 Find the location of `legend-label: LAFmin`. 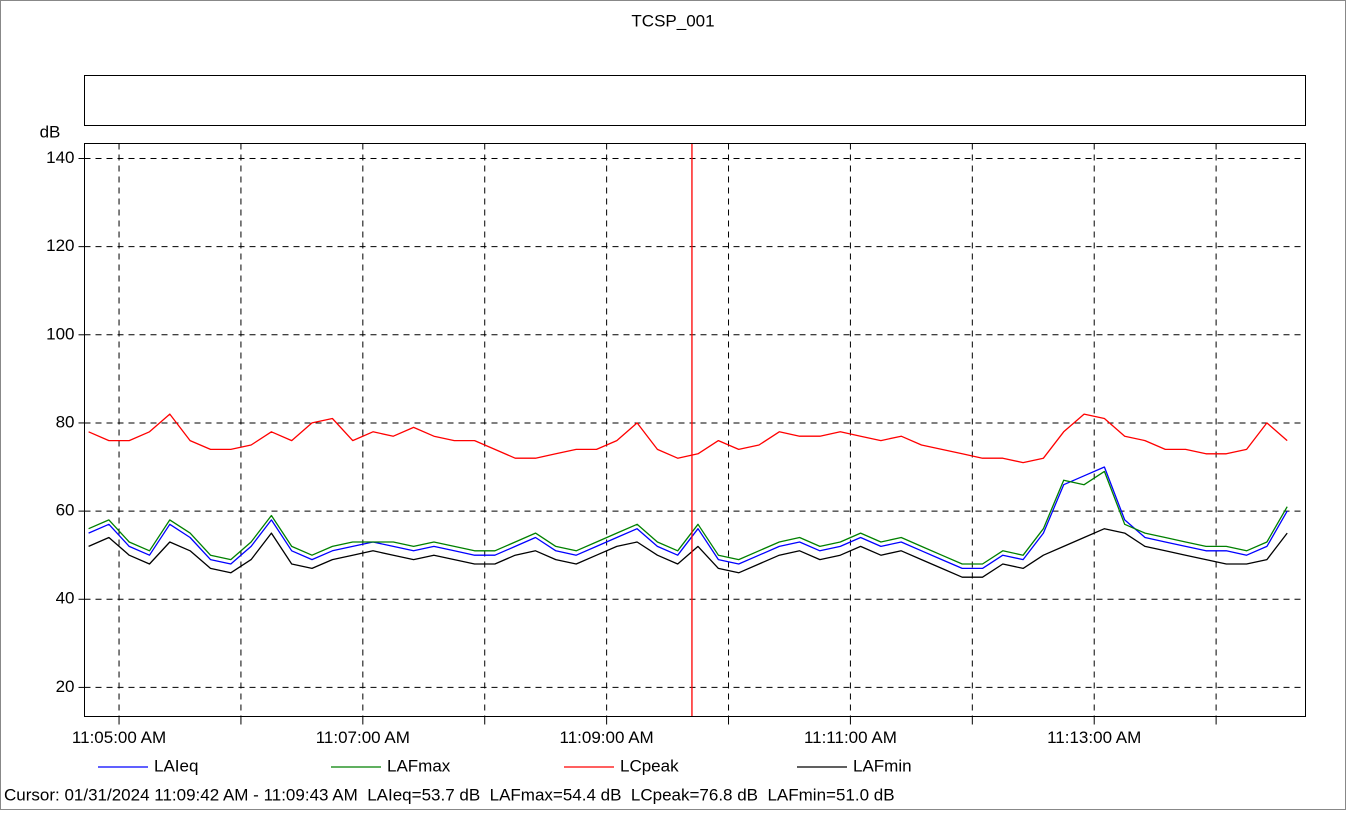

legend-label: LAFmin is located at coordinates (882, 765).